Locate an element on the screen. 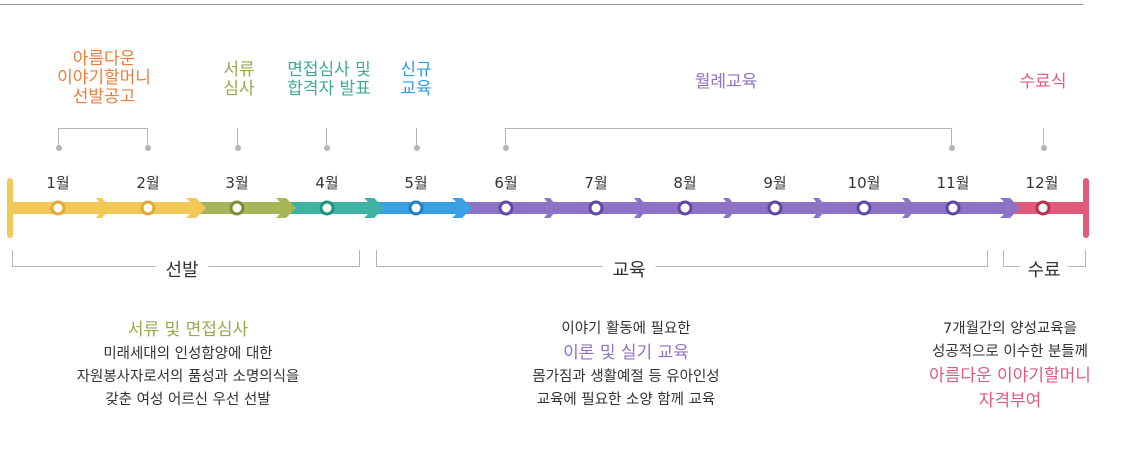 The image size is (1127, 466). phase-line: 월례교육 is located at coordinates (726, 82).